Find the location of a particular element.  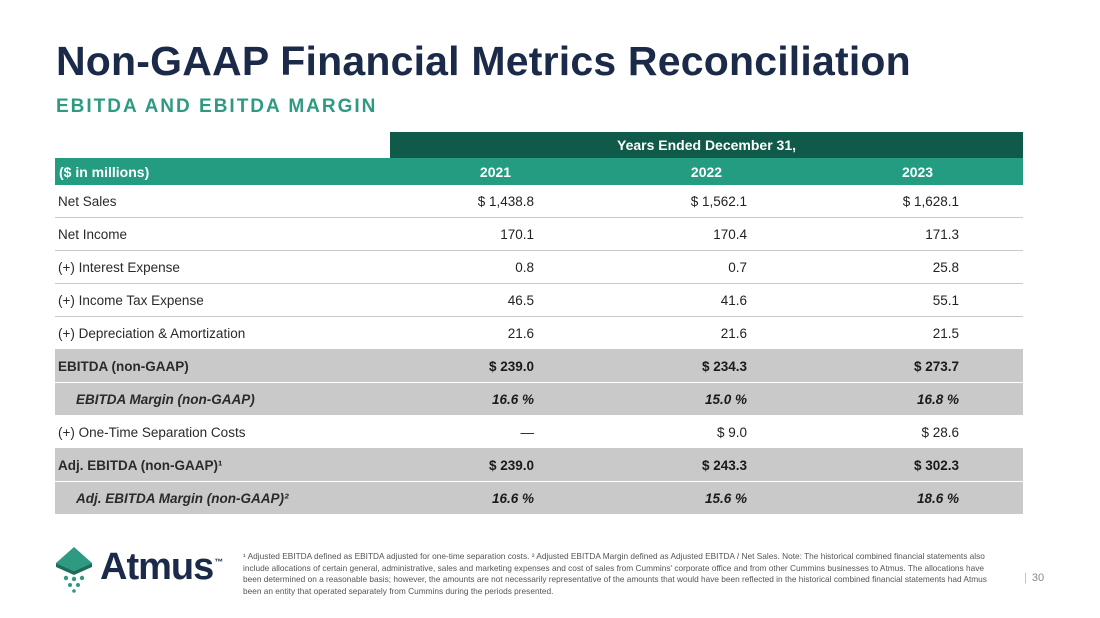

row-value-2021: 21.6 is located at coordinates (495, 333).